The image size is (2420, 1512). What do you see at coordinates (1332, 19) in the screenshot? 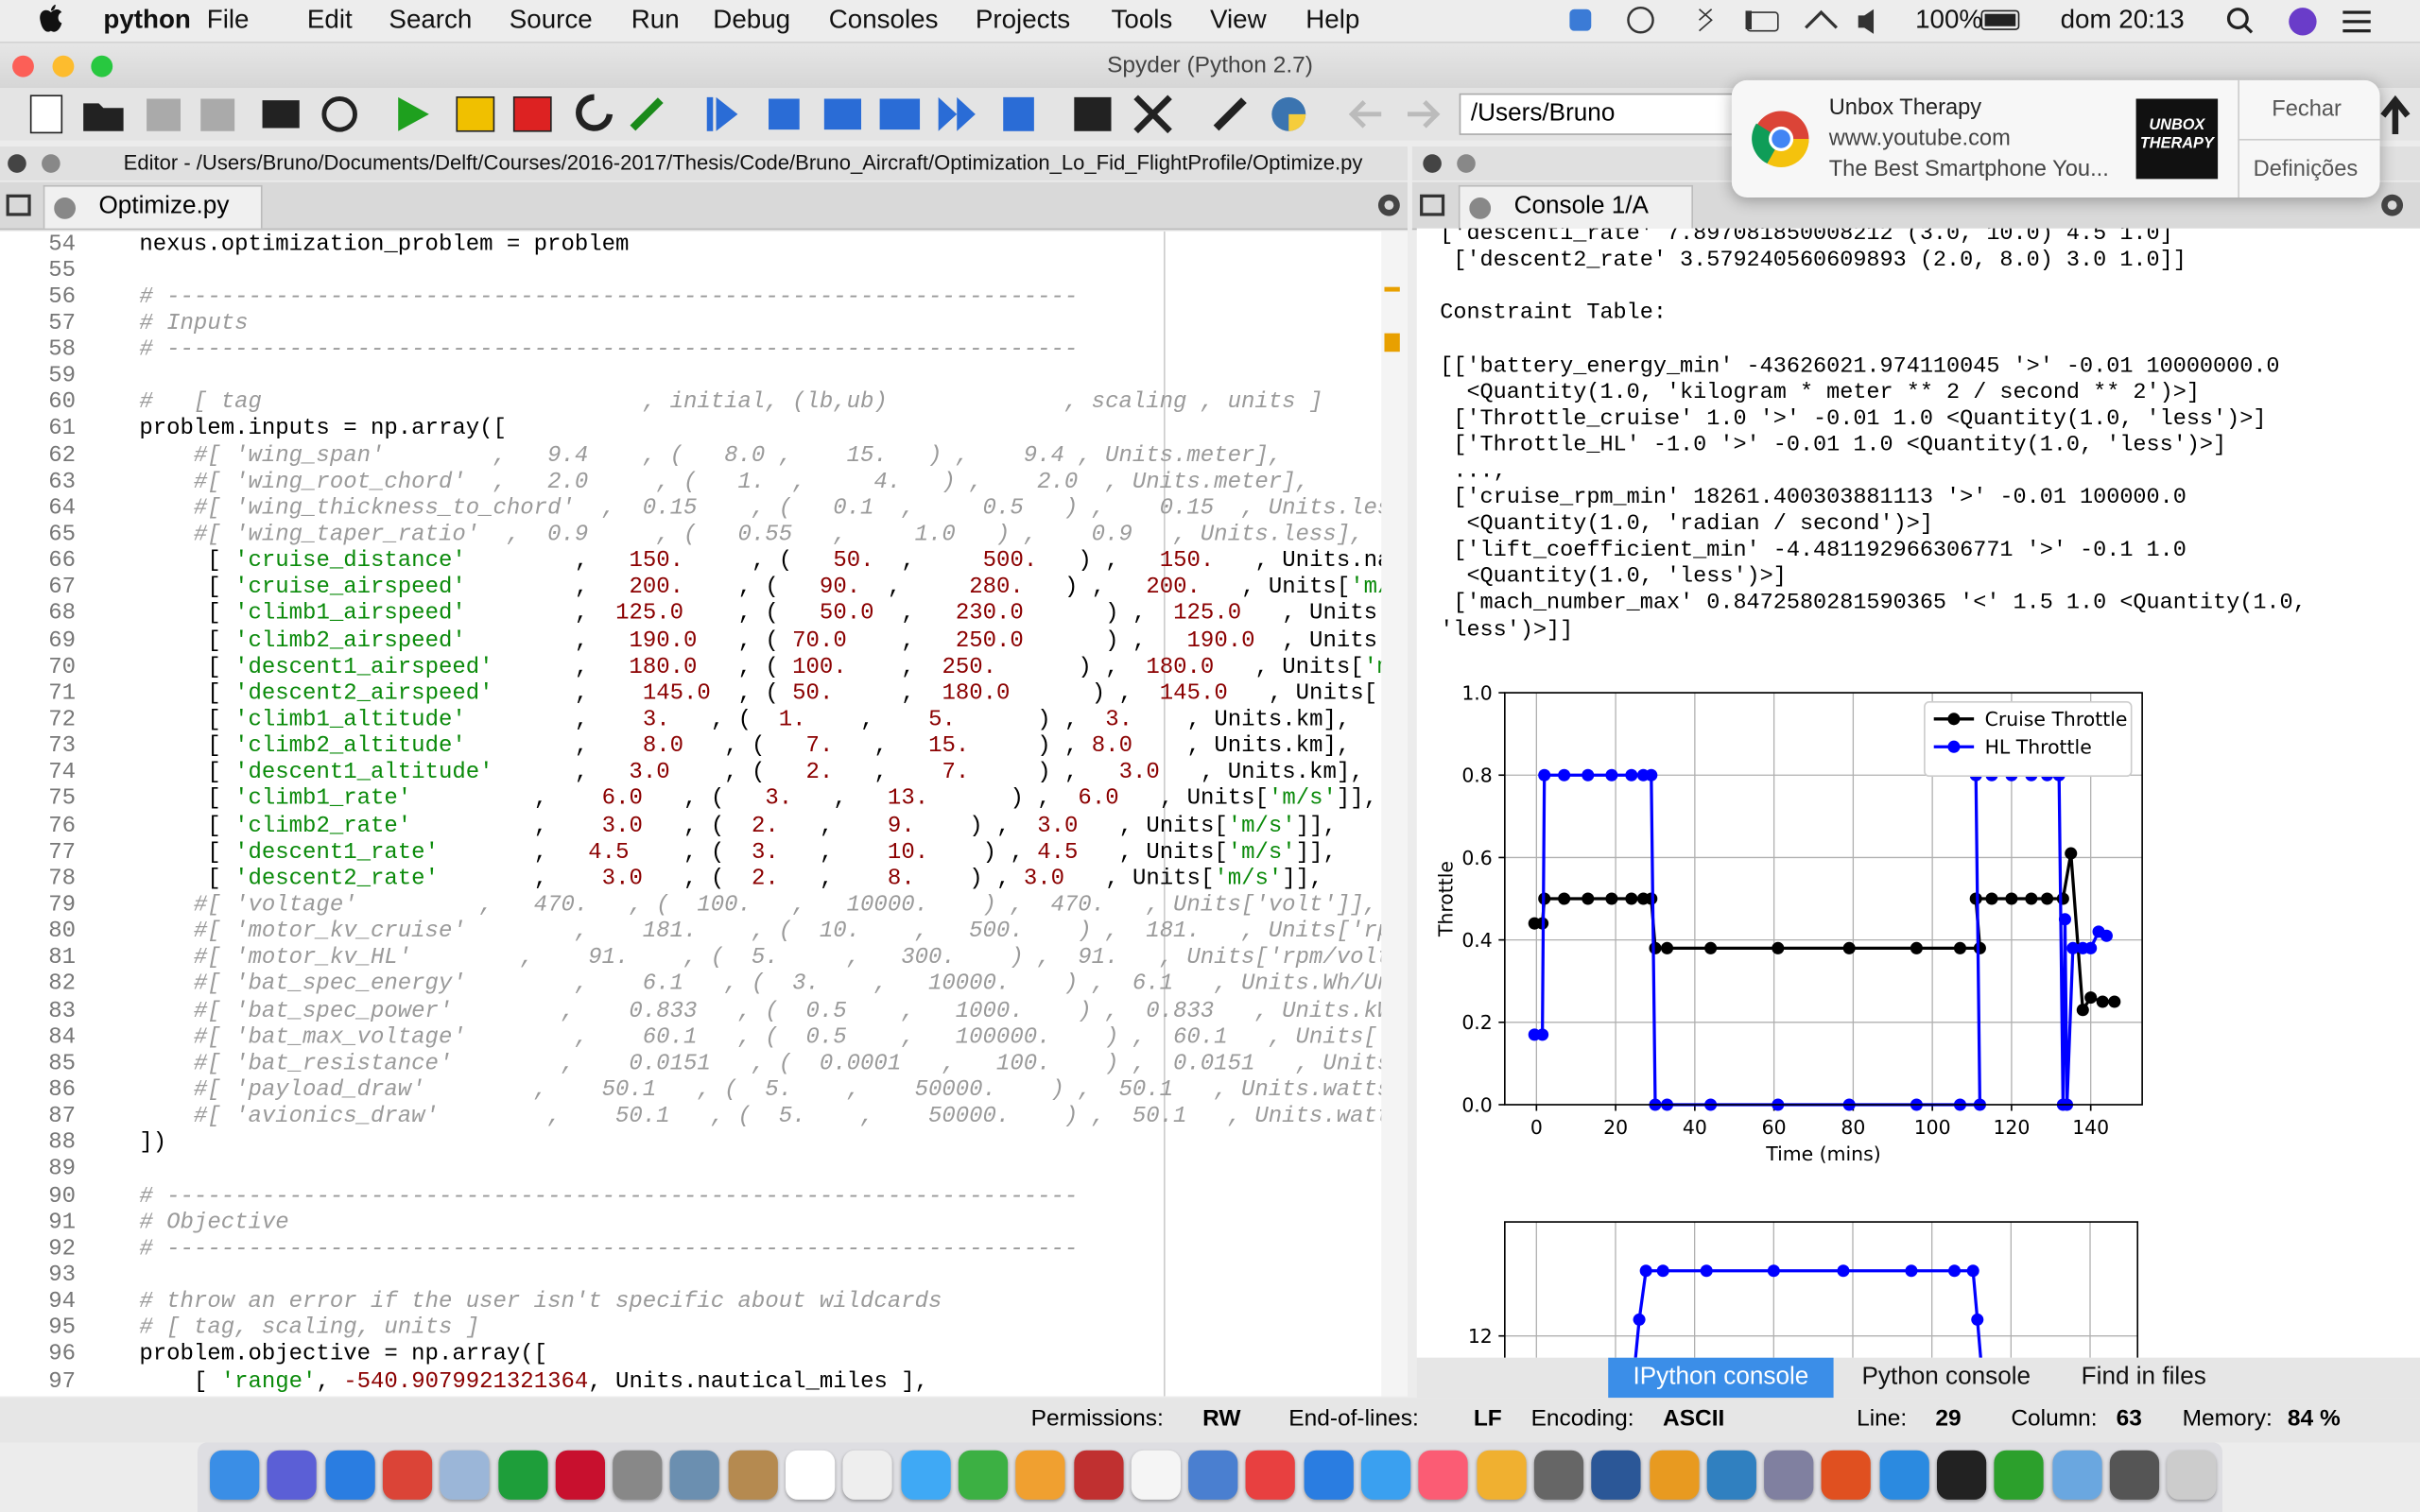
I see `menu-item: Help` at bounding box center [1332, 19].